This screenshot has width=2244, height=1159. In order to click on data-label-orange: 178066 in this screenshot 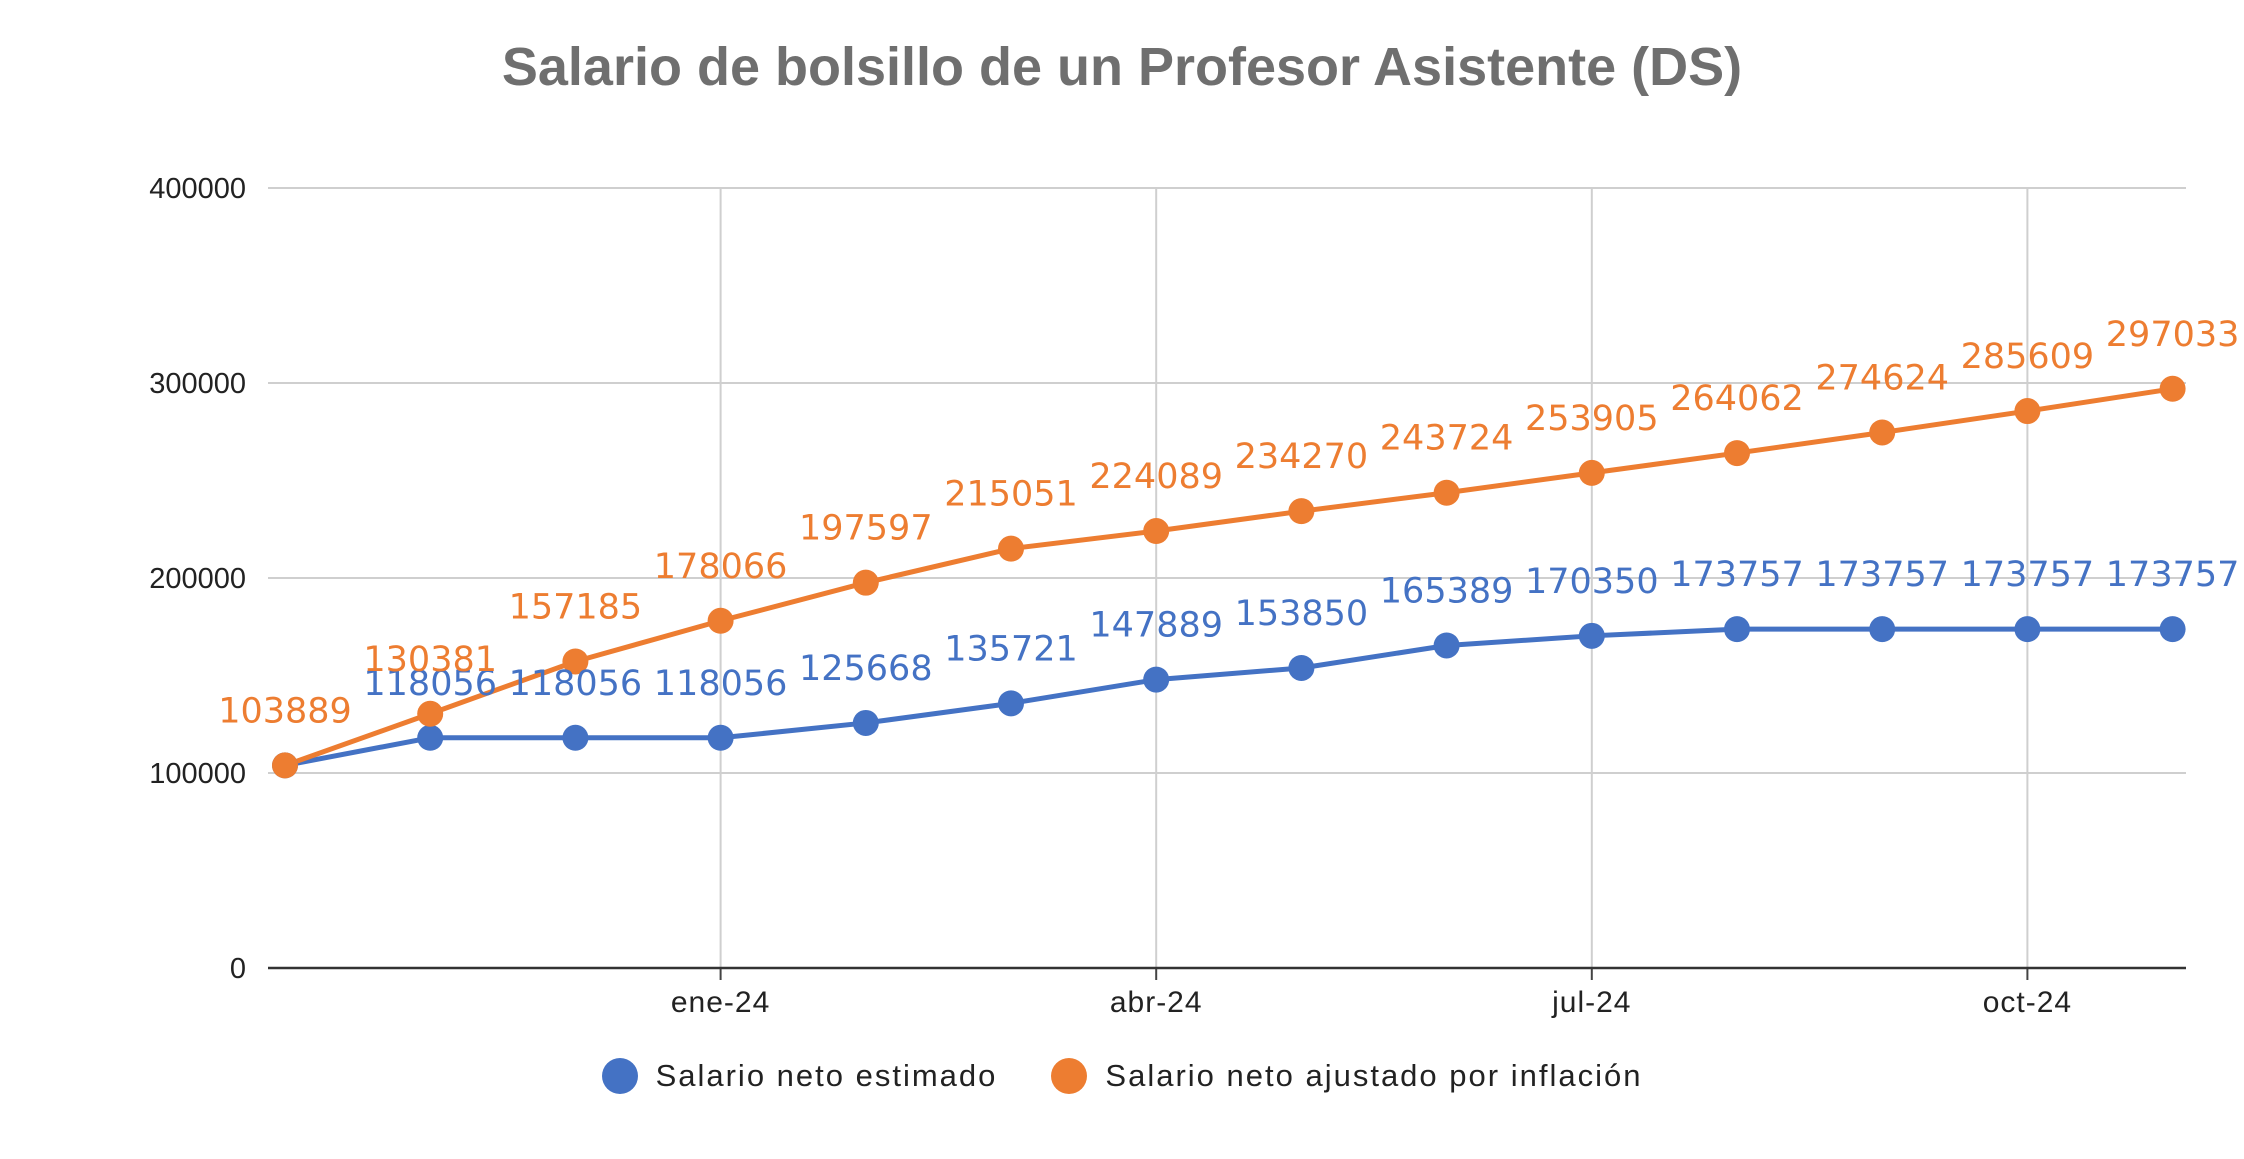, I will do `click(721, 567)`.